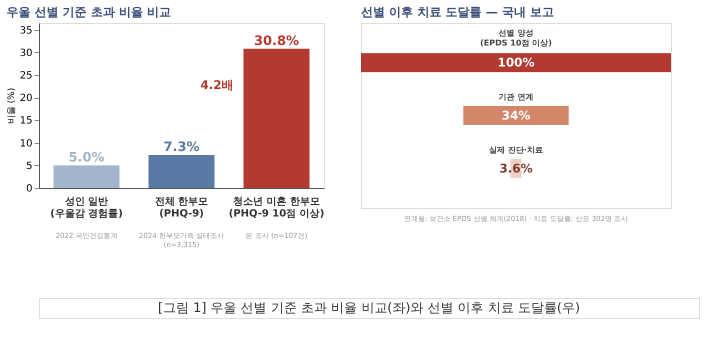 This screenshot has height=360, width=720. Describe the element at coordinates (89, 12) in the screenshot. I see `chart-title: 우울 선별 기준 초과 비율 비교` at that location.